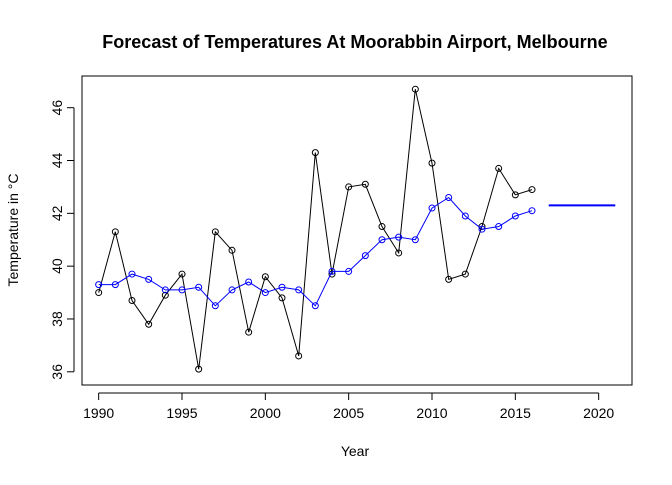  What do you see at coordinates (13, 230) in the screenshot?
I see `y-axis-label: Temperature in °C` at bounding box center [13, 230].